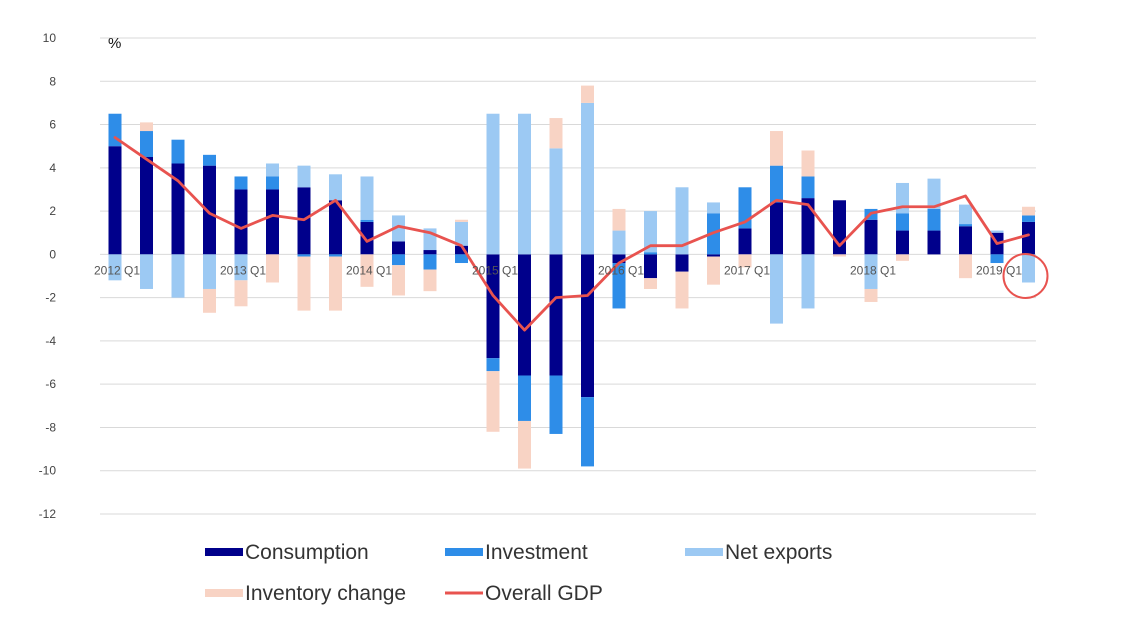 The image size is (1136, 640). What do you see at coordinates (52, 211) in the screenshot?
I see `y-tick-label: 2` at bounding box center [52, 211].